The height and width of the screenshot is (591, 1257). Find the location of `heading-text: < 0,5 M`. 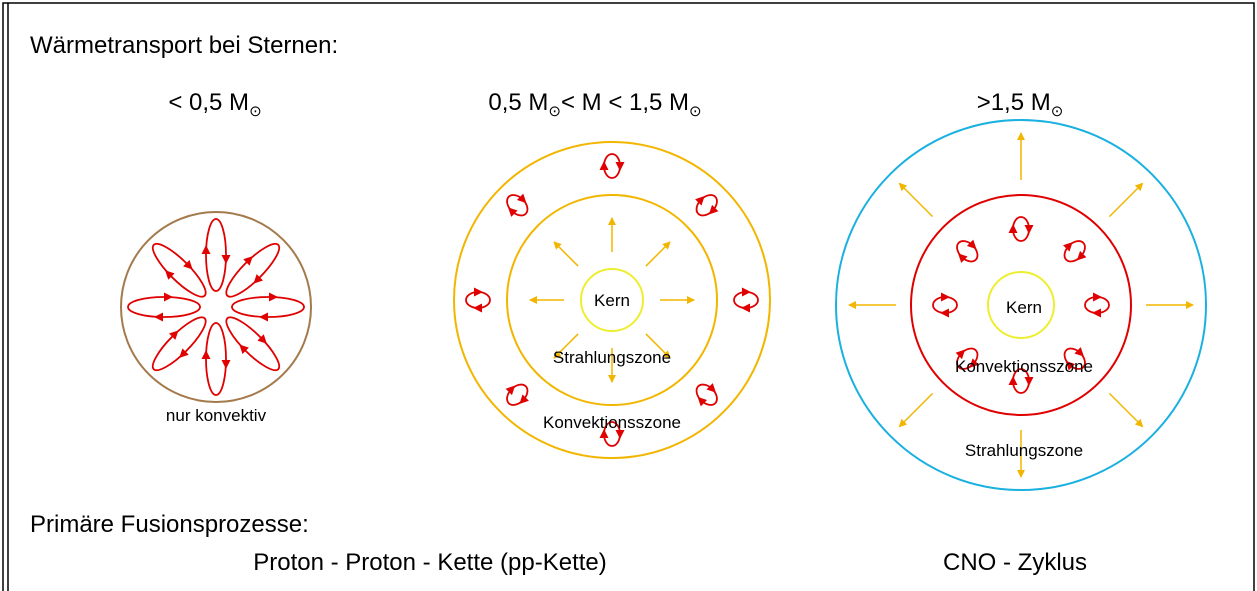

heading-text: < 0,5 M is located at coordinates (208, 102).